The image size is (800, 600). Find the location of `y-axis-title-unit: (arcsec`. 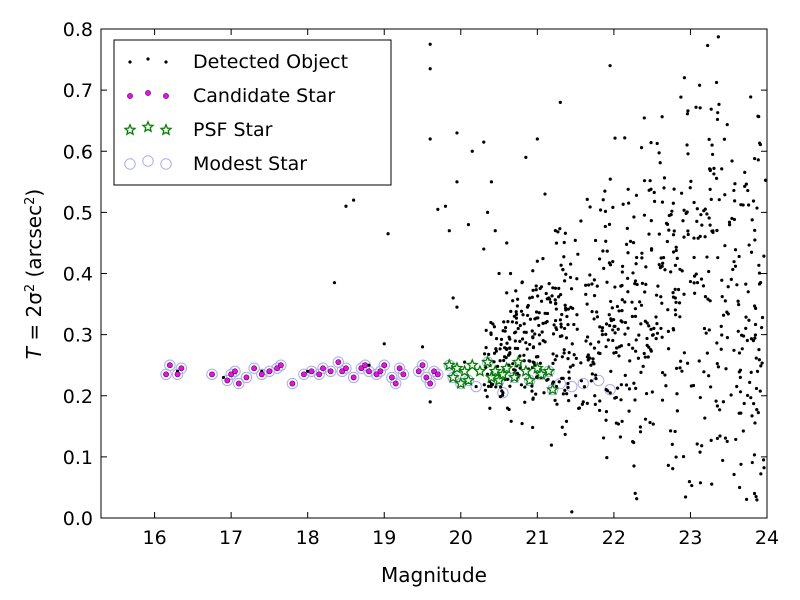

y-axis-title-unit: (arcsec is located at coordinates (34, 244).